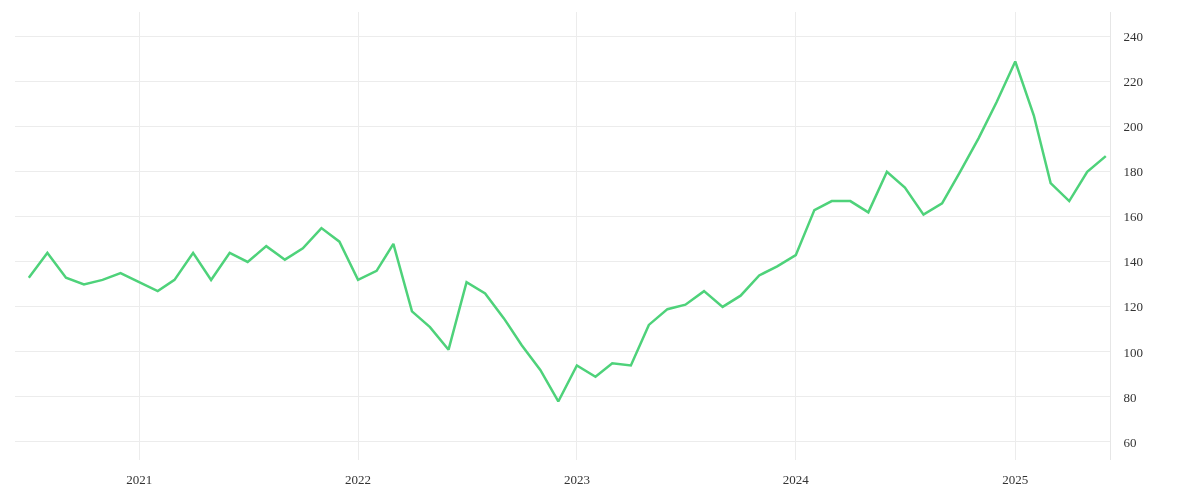 This screenshot has width=1200, height=500. I want to click on y-tick-label: 200, so click(1133, 127).